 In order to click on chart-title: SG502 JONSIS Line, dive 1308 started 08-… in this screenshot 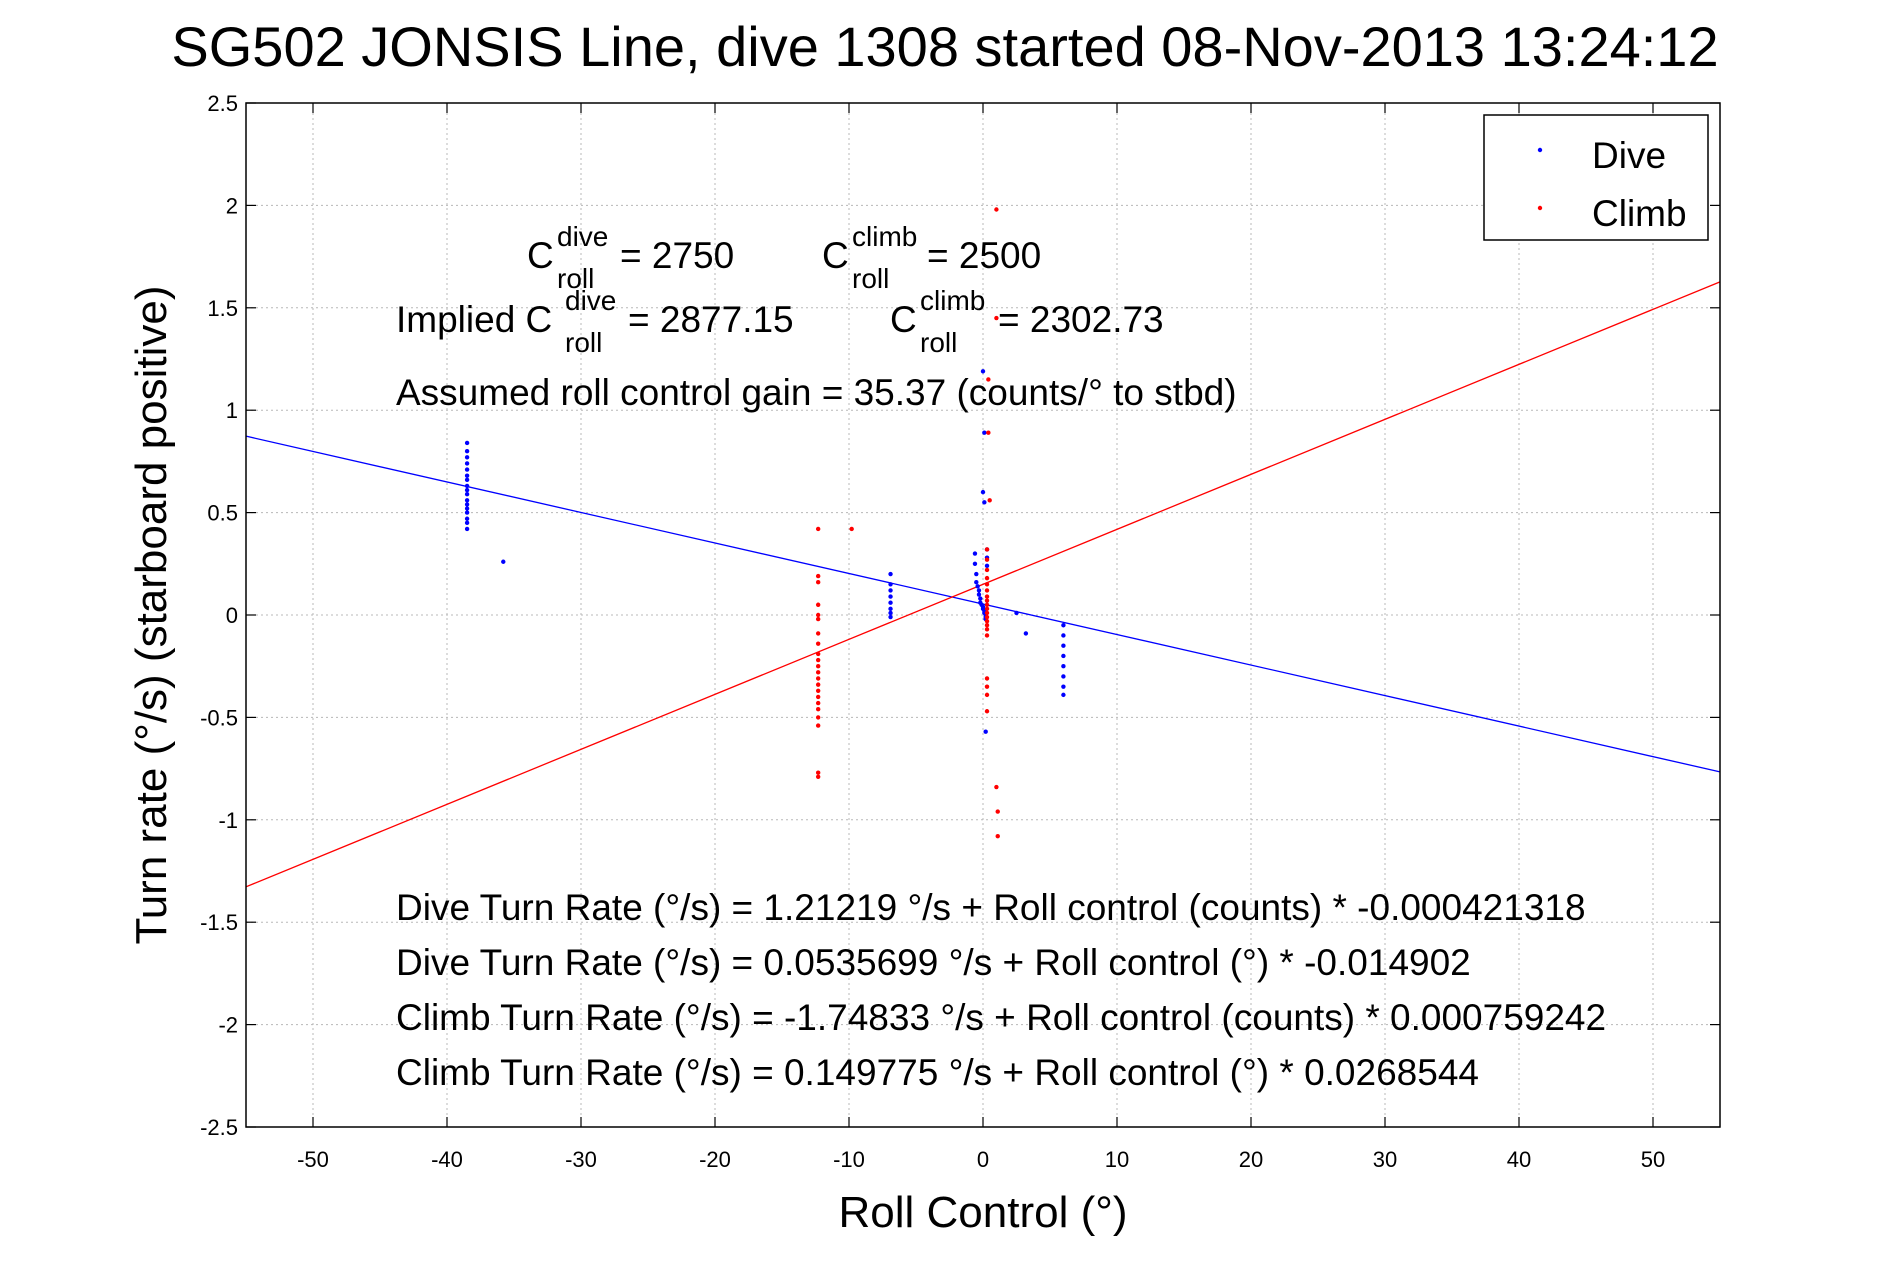, I will do `click(944, 46)`.